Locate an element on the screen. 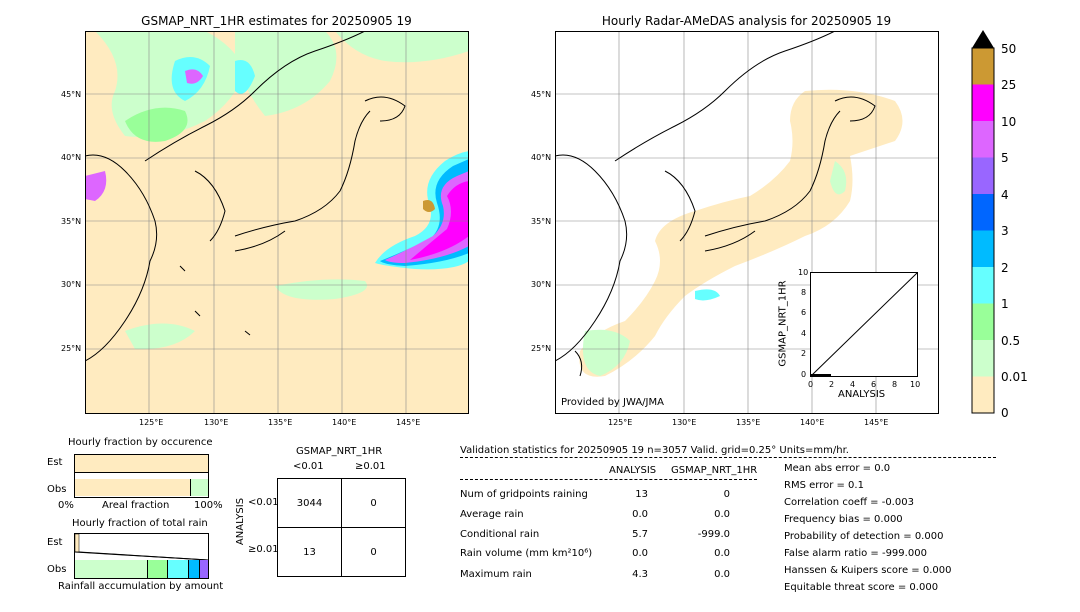 The width and height of the screenshot is (1080, 612). inset-y-tick: 0 is located at coordinates (804, 374).